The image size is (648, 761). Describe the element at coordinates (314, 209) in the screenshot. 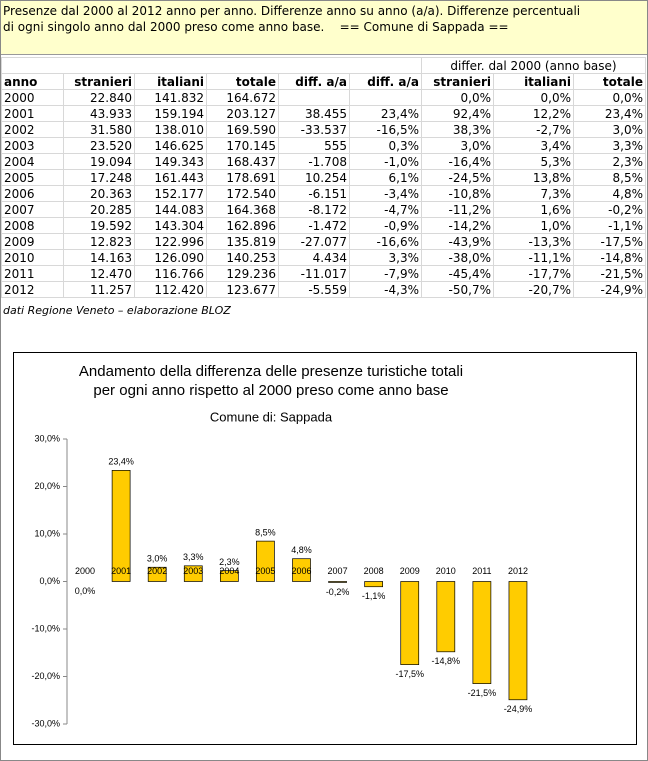

I see `cell: -8.172` at that location.